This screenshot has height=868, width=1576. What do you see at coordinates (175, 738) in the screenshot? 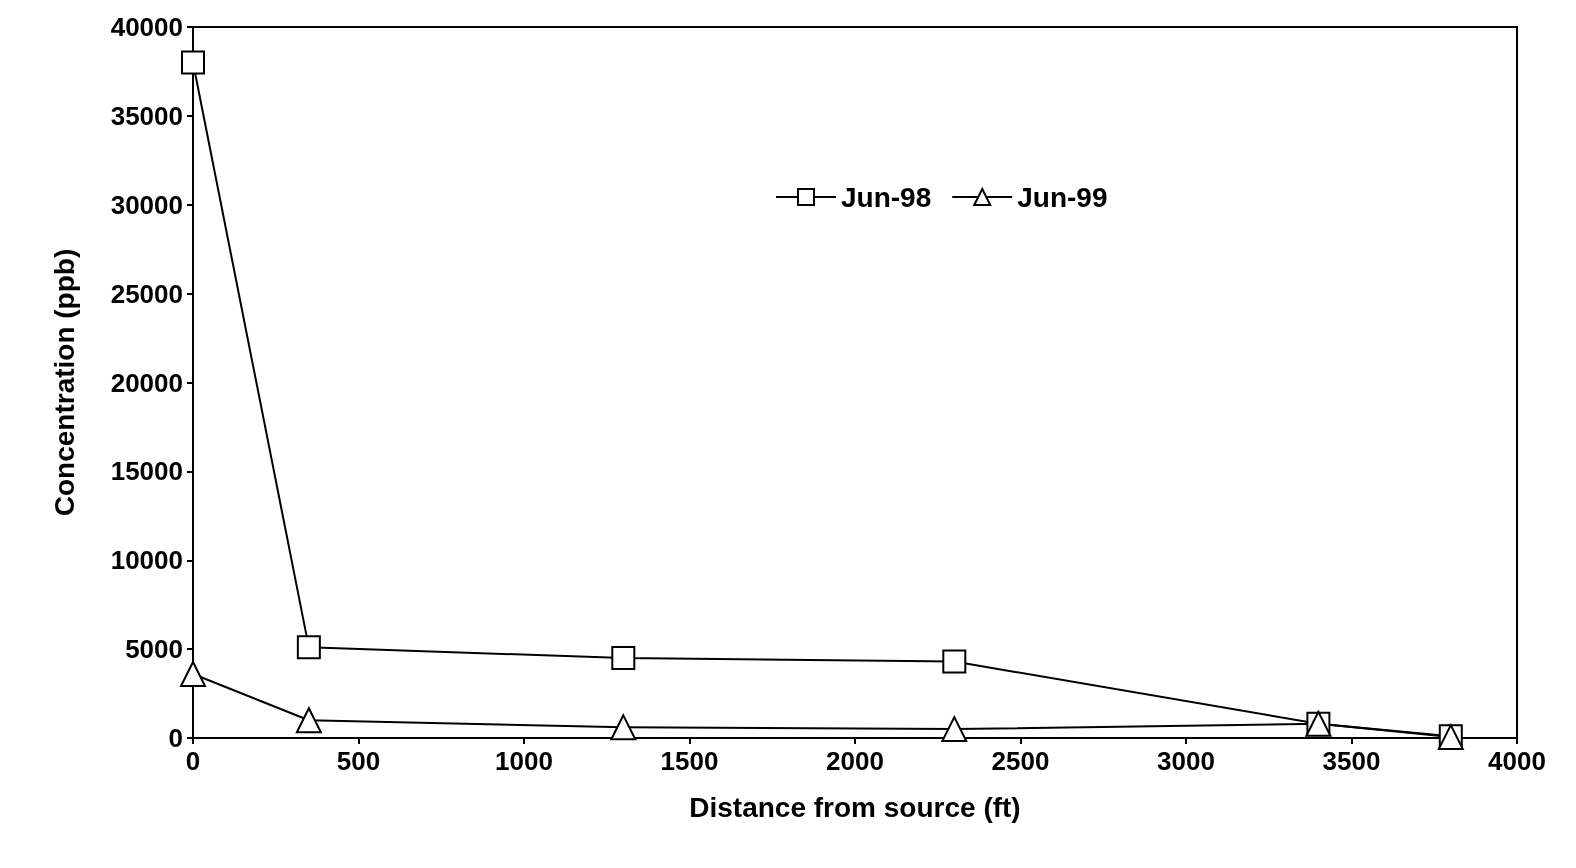
I see `y-tick-label: 0` at bounding box center [175, 738].